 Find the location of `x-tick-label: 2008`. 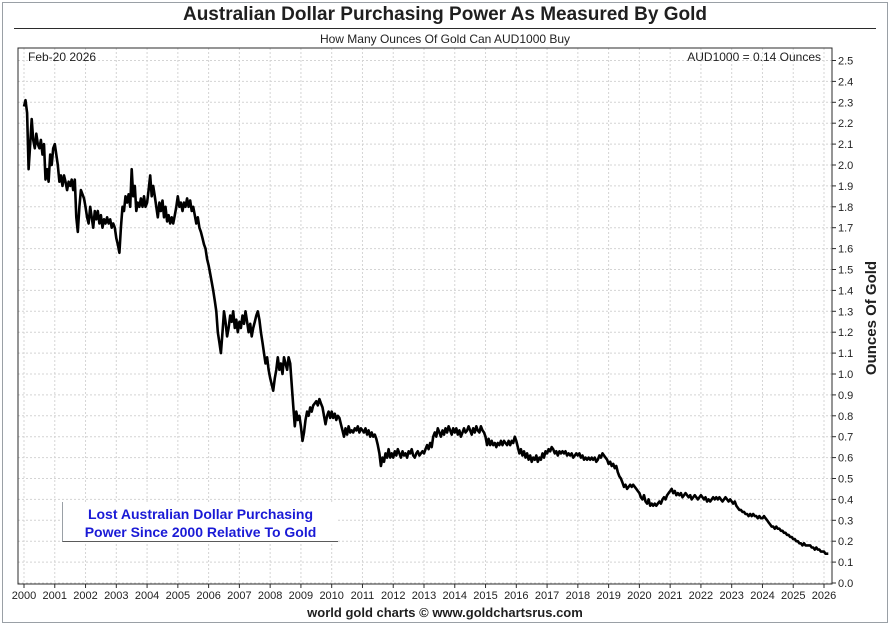

x-tick-label: 2008 is located at coordinates (270, 596).